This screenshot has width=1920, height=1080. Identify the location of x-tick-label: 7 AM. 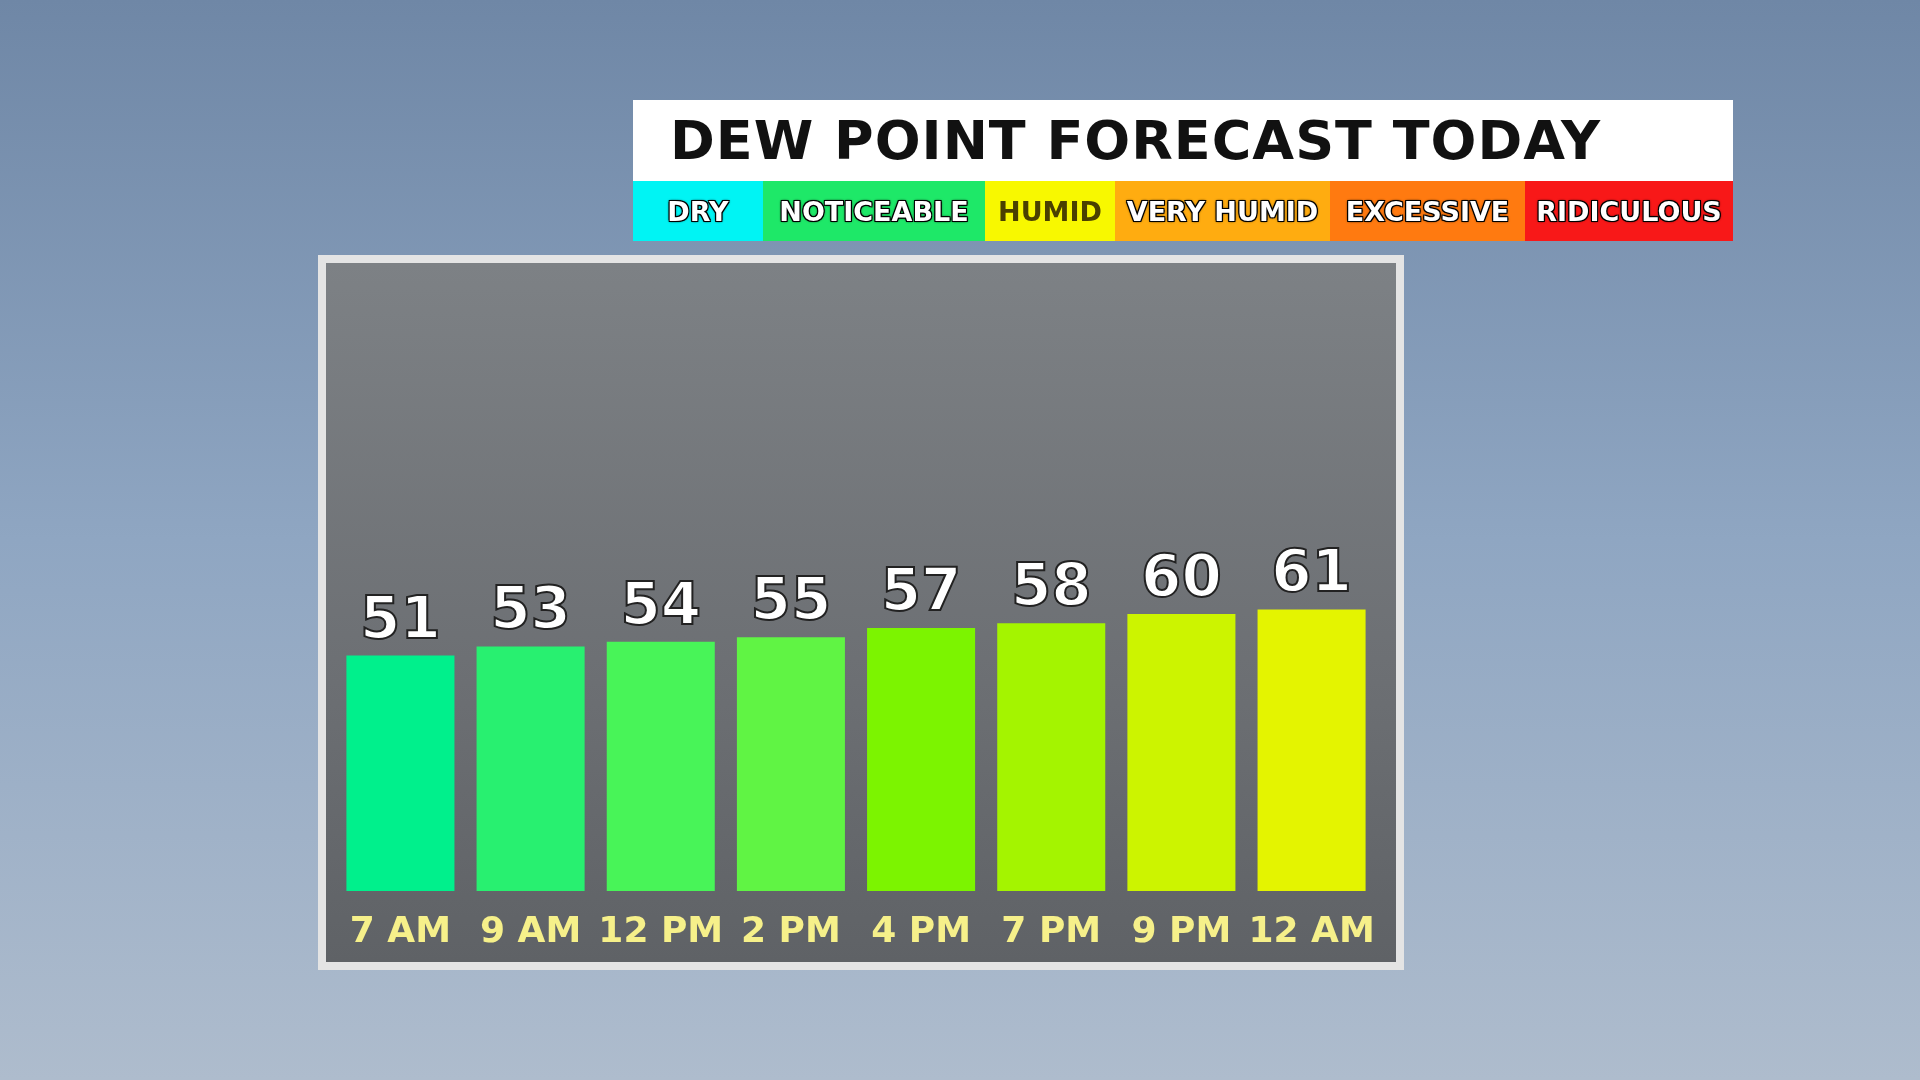
(400, 929).